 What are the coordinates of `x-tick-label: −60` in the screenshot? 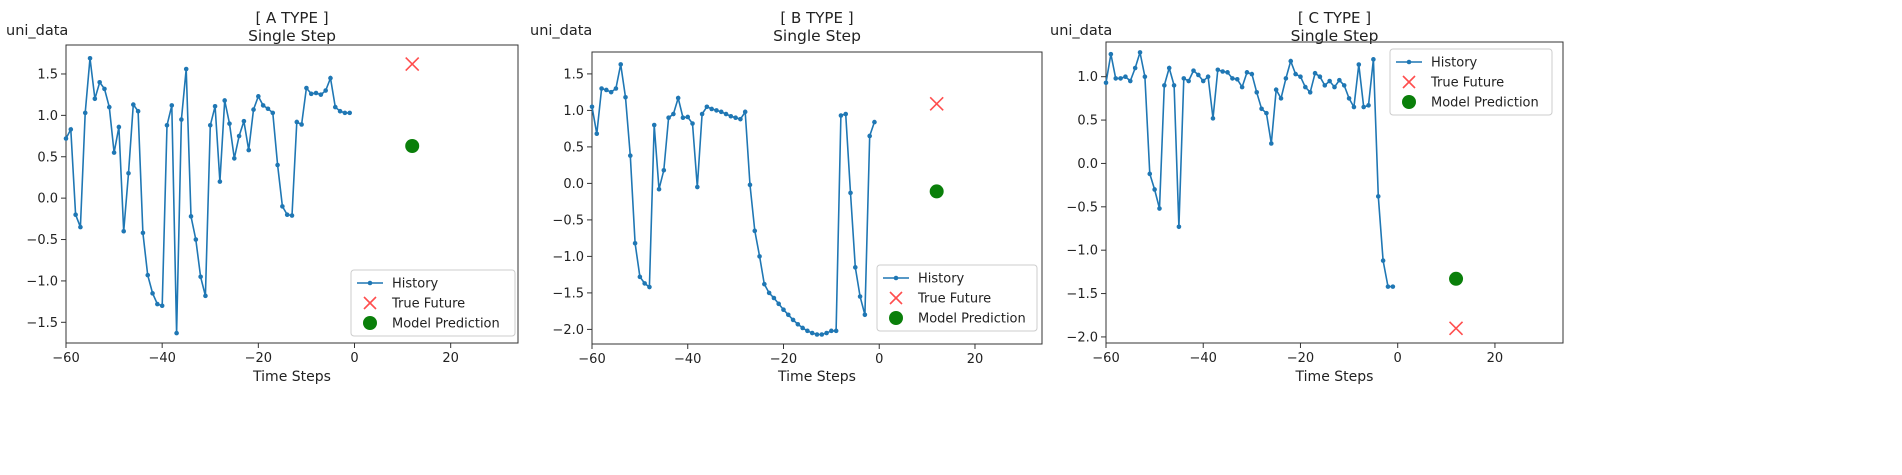 It's located at (591, 359).